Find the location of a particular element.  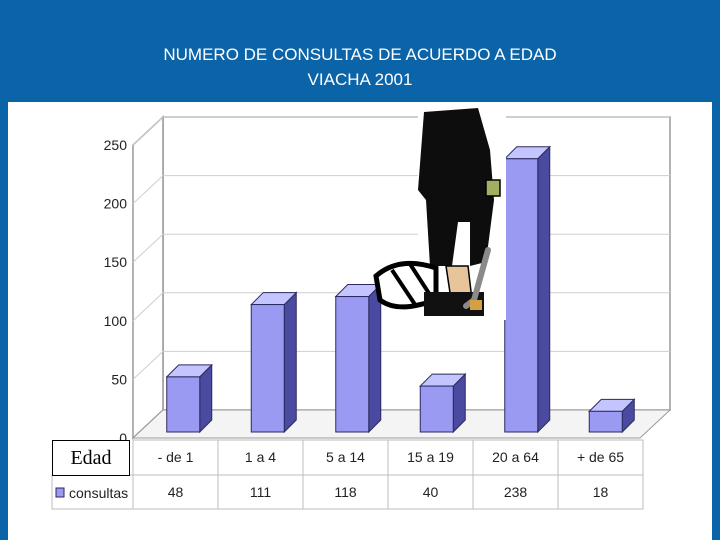

data-label: 18 is located at coordinates (601, 492).